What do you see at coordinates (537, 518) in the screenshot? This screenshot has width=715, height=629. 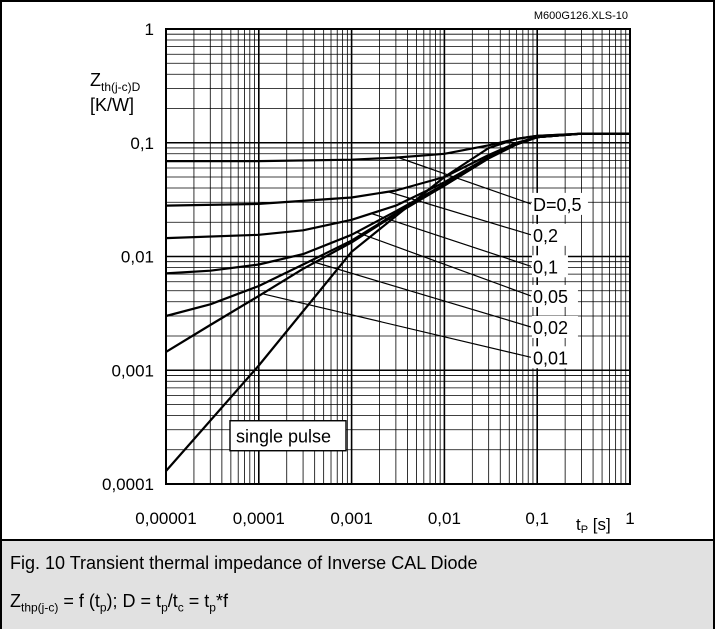 I see `x-tick-label: 0,1` at bounding box center [537, 518].